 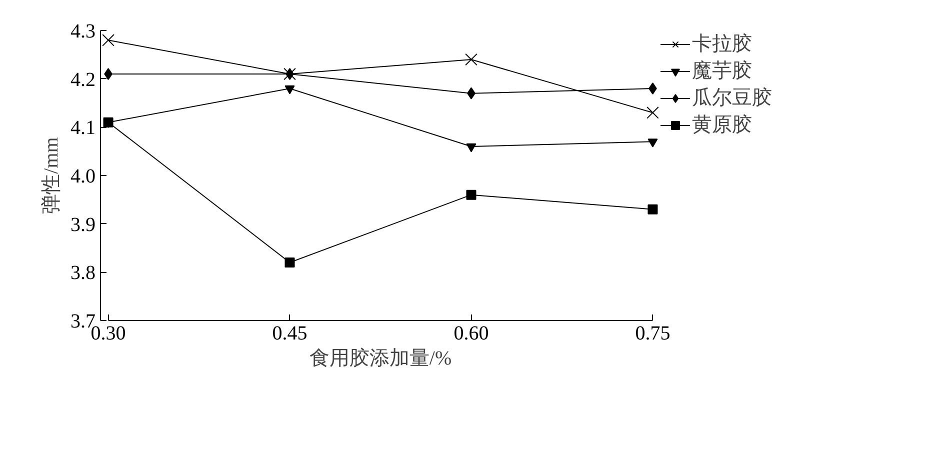 What do you see at coordinates (471, 333) in the screenshot?
I see `x-tick-label: 0.60` at bounding box center [471, 333].